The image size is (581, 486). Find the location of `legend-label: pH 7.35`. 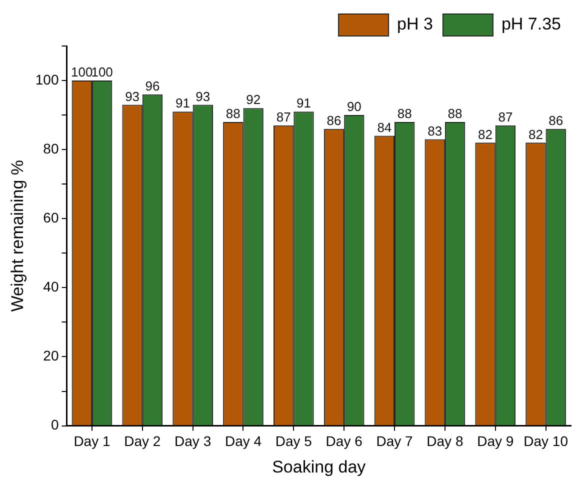

legend-label: pH 7.35 is located at coordinates (531, 24).